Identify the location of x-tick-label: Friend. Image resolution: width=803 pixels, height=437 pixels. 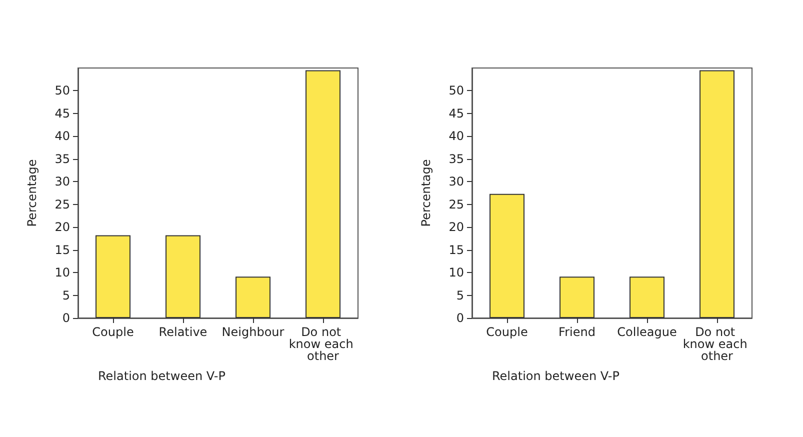
(577, 332).